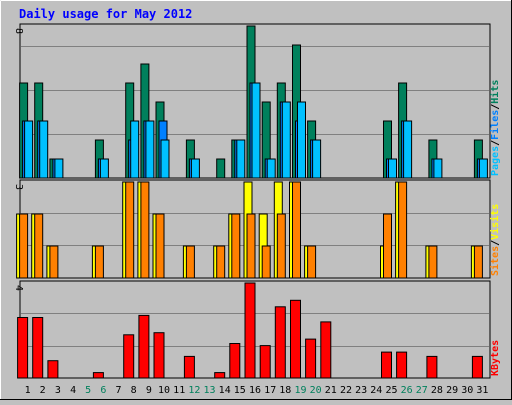  Describe the element at coordinates (118, 390) in the screenshot. I see `x-tick-label-day-7: 7` at that location.